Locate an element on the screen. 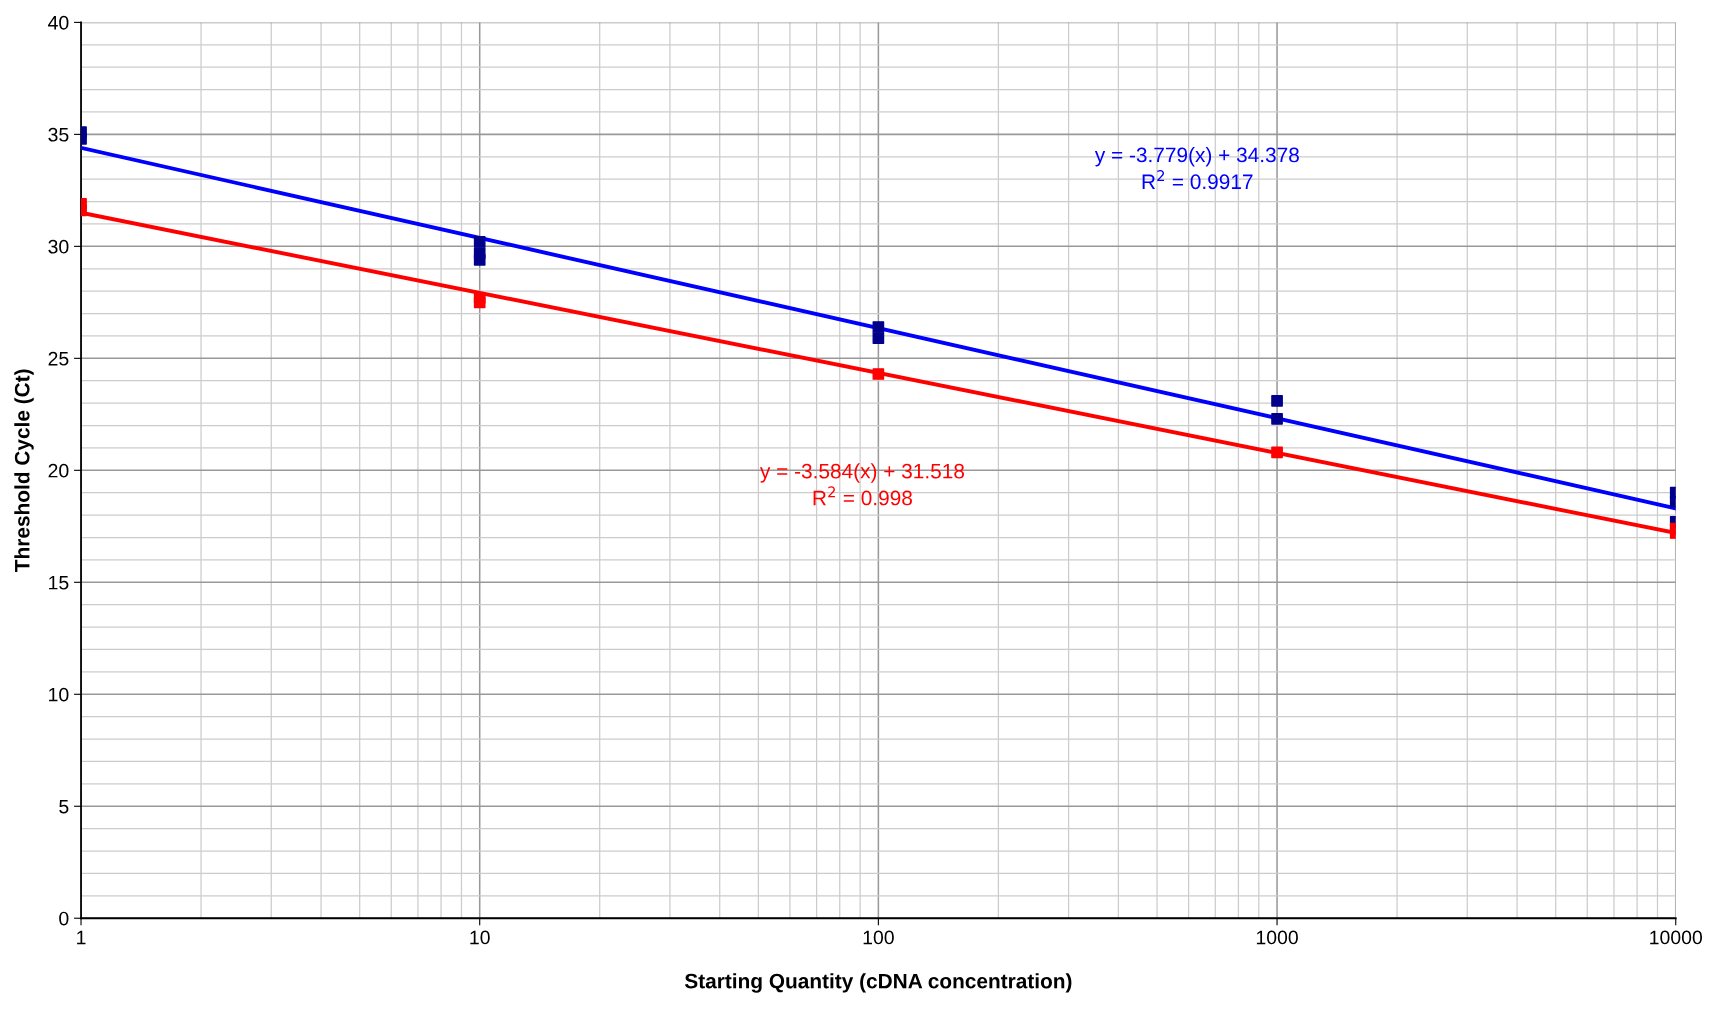  y-axis-title: Threshold Cycle (Ct) is located at coordinates (24, 470).